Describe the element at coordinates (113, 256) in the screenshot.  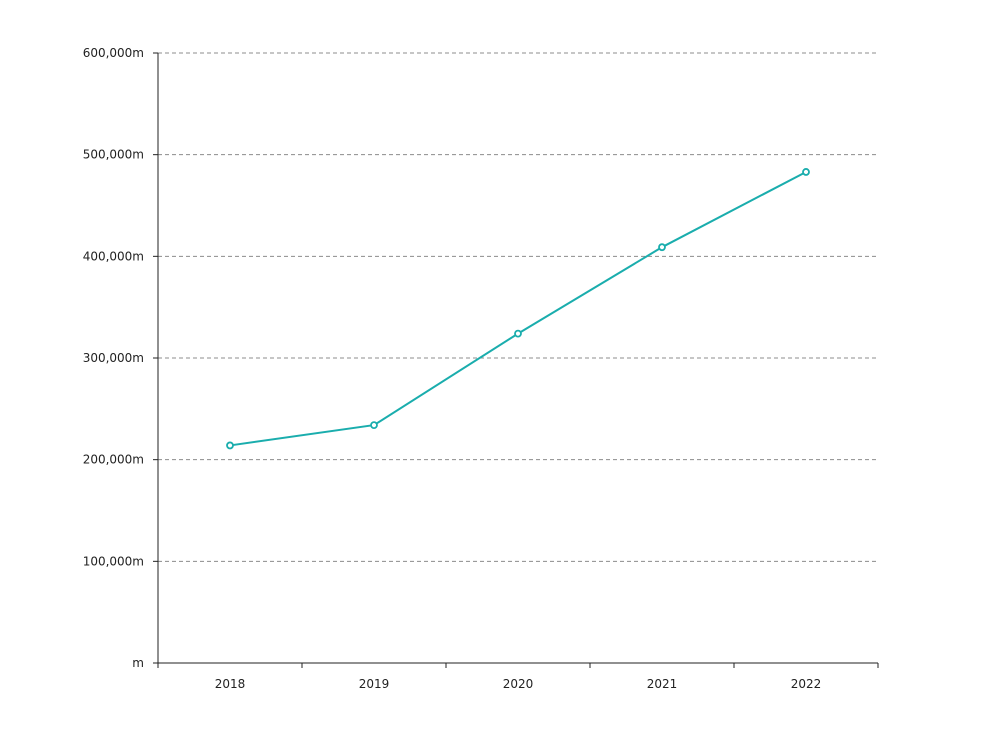
I see `y-tick-label: 400,000m` at that location.